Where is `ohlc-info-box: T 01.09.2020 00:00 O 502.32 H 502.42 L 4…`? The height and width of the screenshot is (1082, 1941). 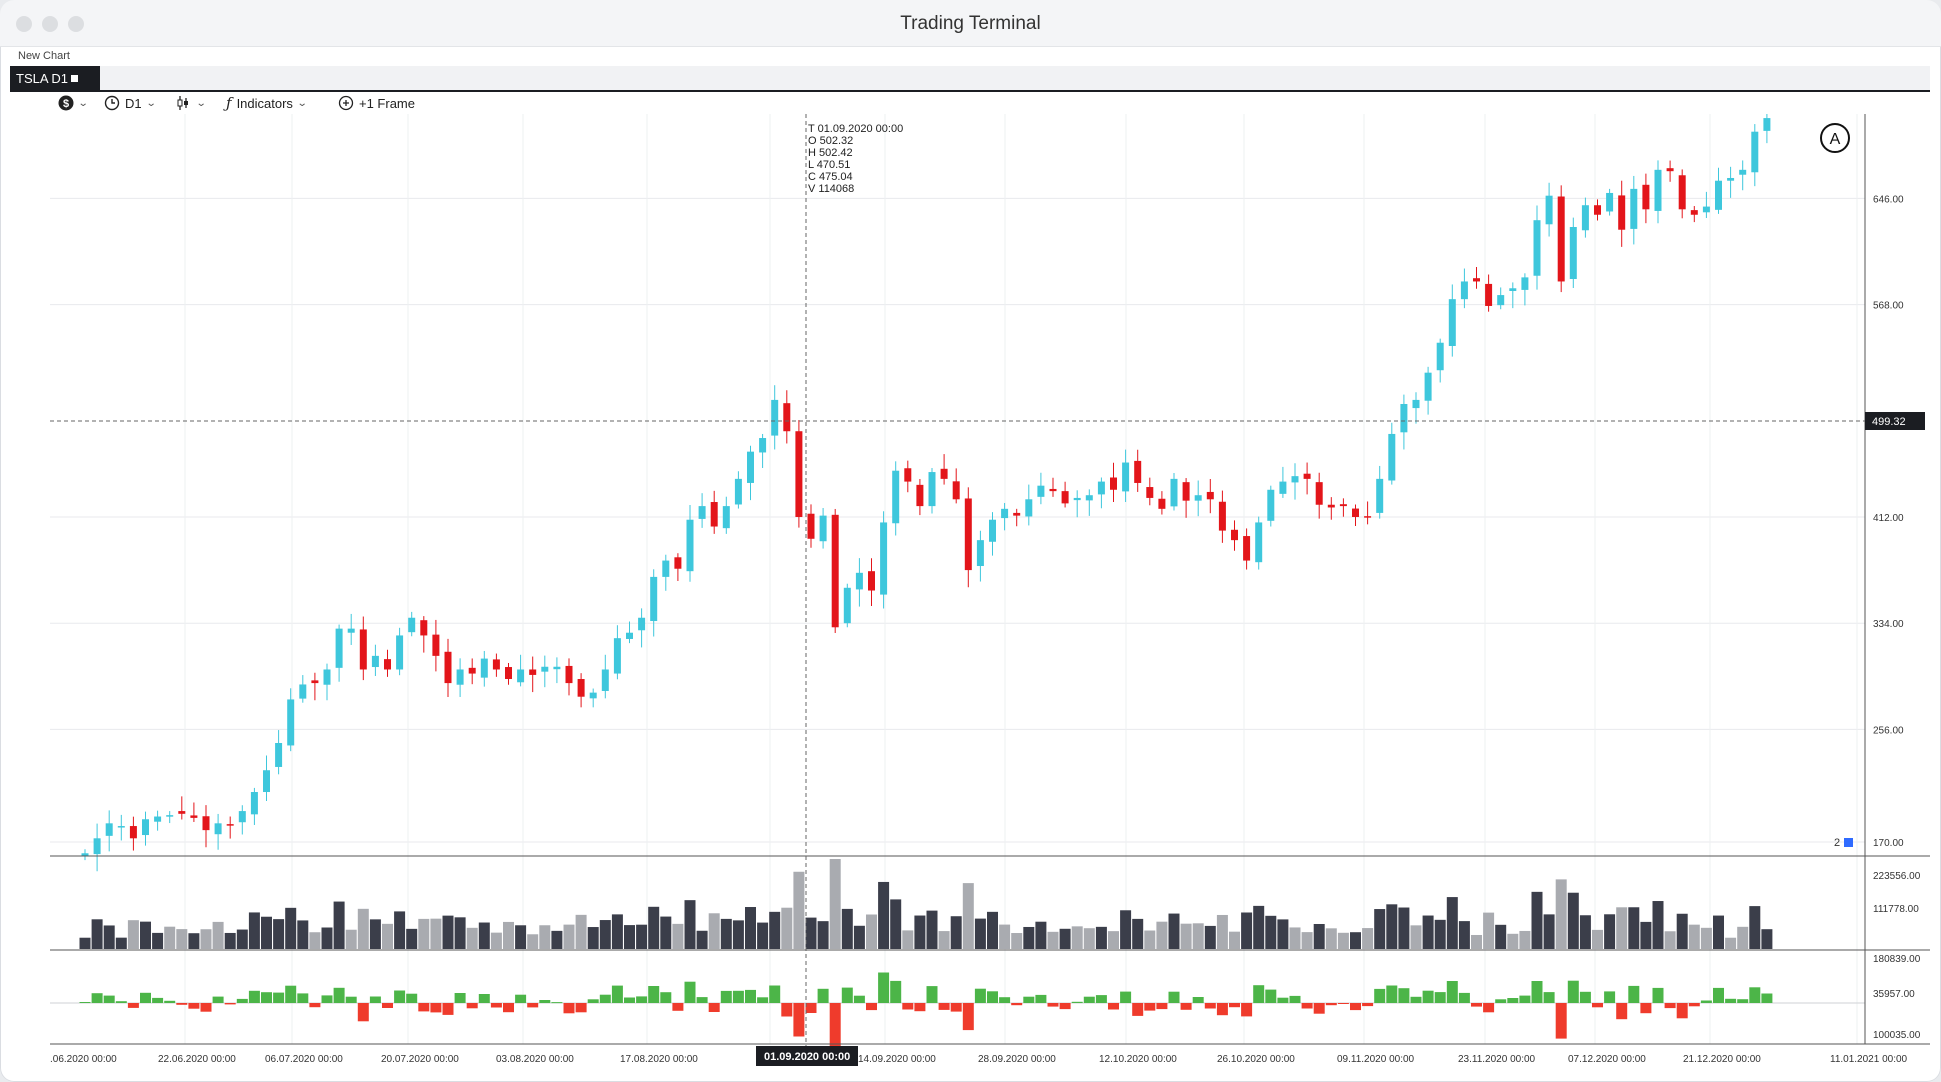
ohlc-info-box: T 01.09.2020 00:00 O 502.32 H 502.42 L 4… is located at coordinates (855, 159).